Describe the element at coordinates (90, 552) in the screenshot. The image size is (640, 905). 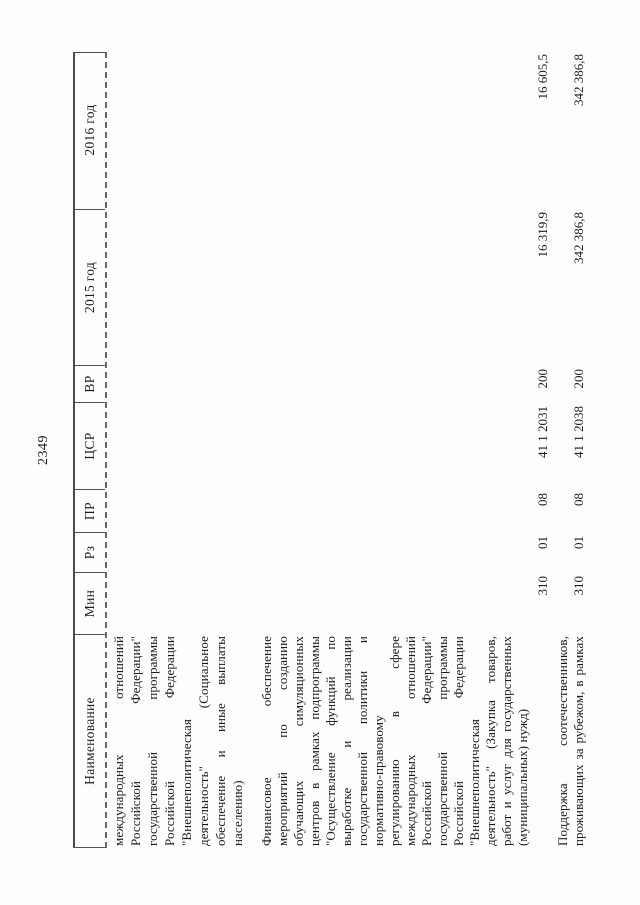
I see `header-cell-rz: Рз` at that location.